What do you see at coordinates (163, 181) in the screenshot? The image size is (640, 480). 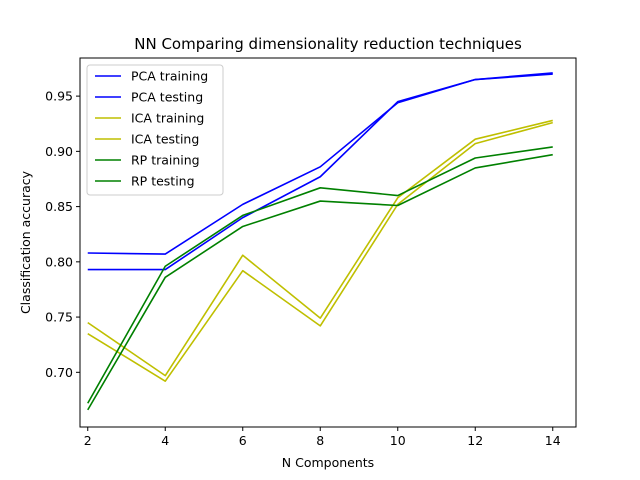 I see `legend-label: RP testing` at bounding box center [163, 181].